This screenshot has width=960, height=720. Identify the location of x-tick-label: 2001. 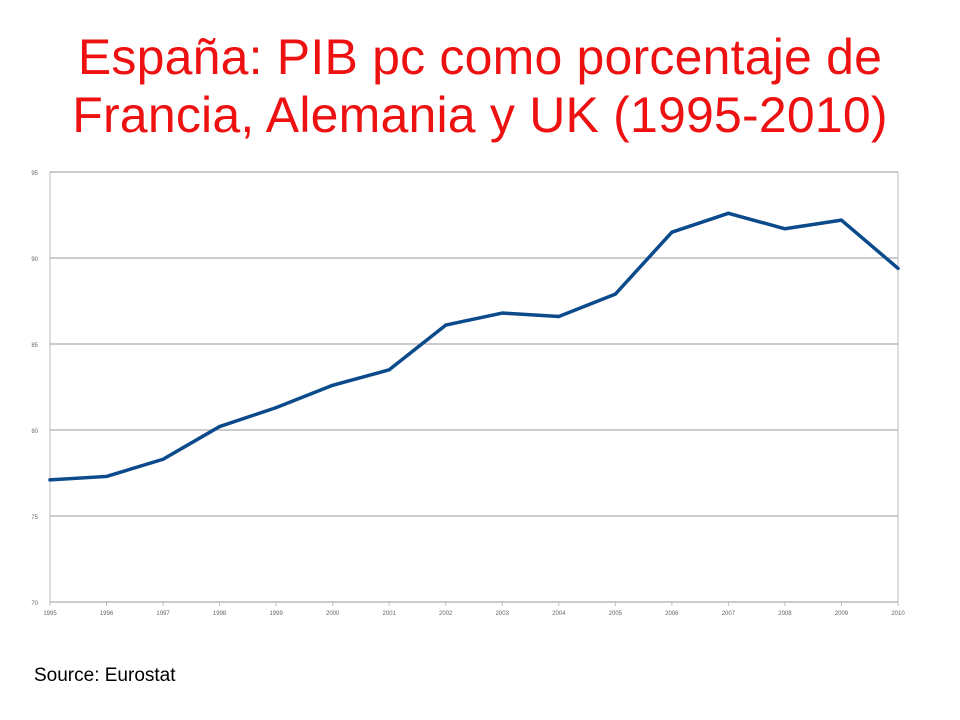
(390, 614).